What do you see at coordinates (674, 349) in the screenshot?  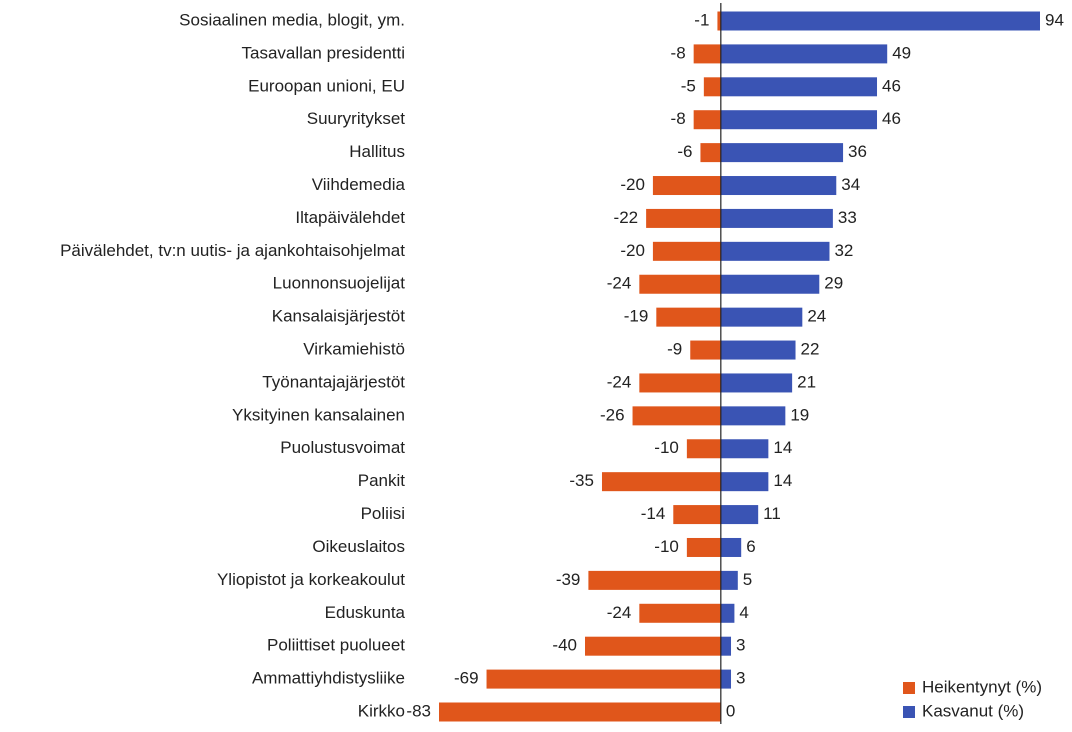 I see `value-label: -9` at bounding box center [674, 349].